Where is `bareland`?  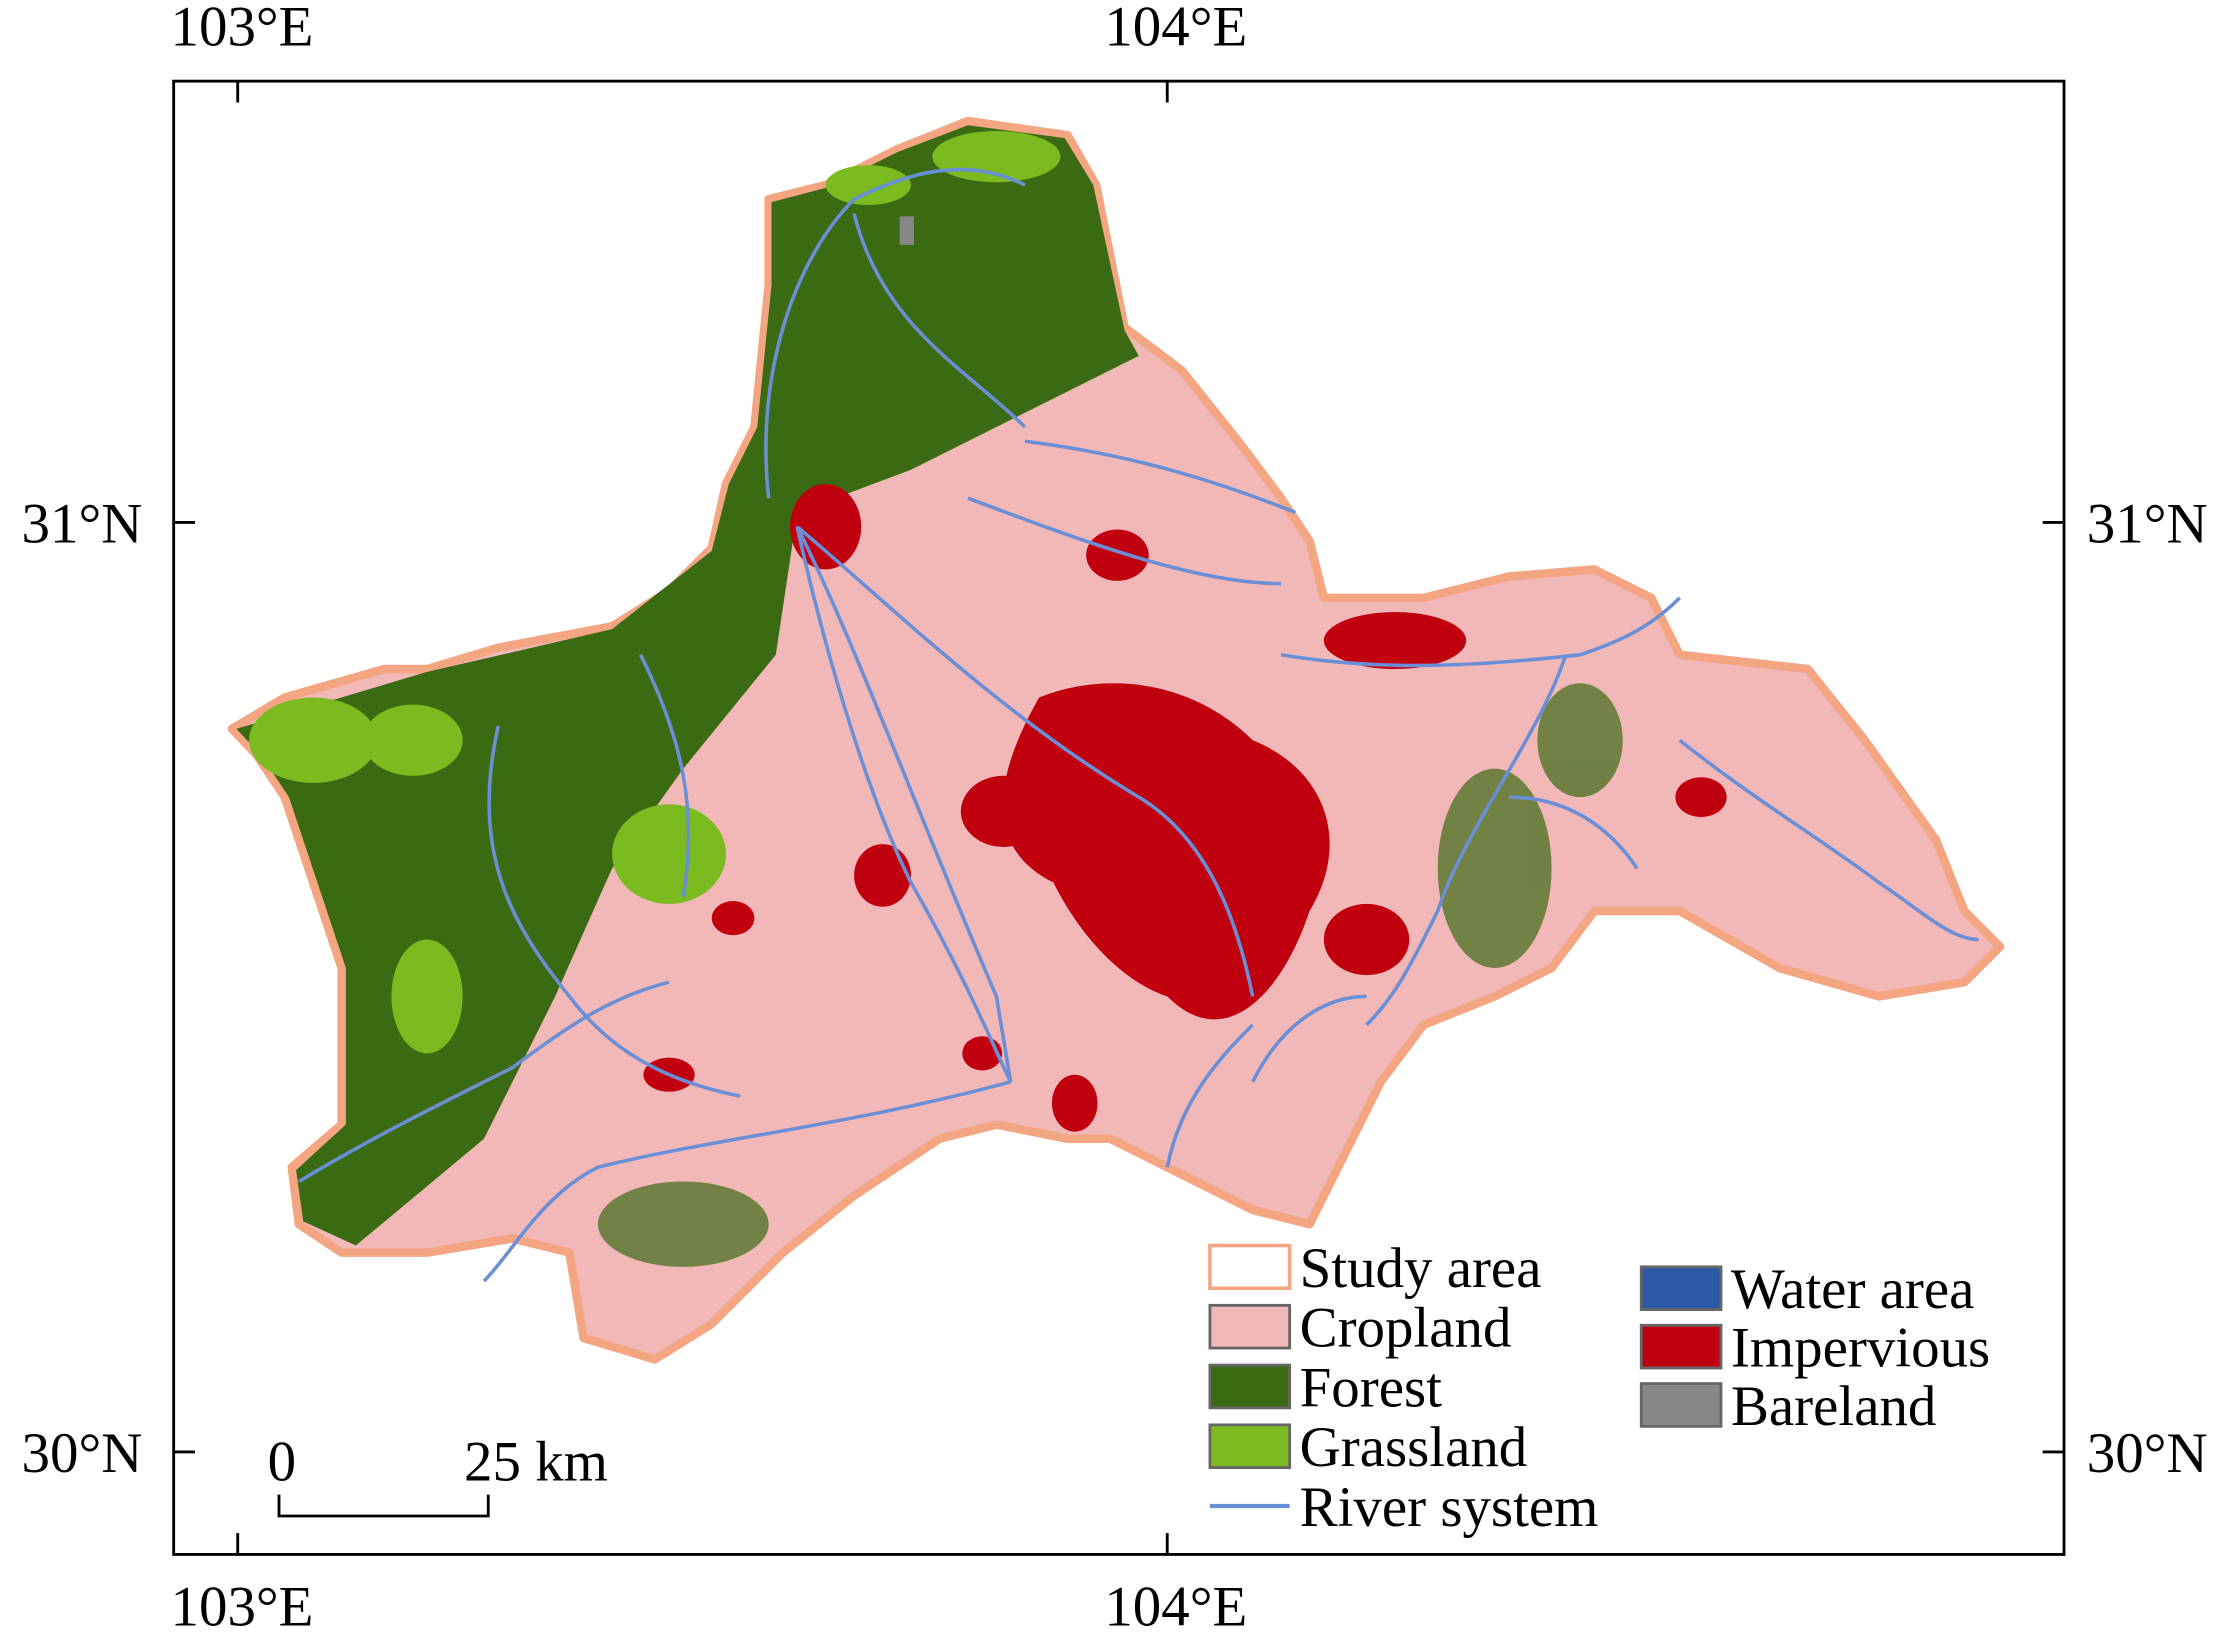 bareland is located at coordinates (906, 230).